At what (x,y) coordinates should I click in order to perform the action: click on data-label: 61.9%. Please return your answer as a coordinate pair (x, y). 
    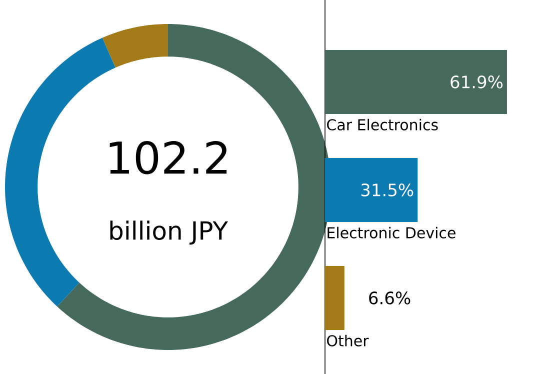
    Looking at the image, I should click on (476, 82).